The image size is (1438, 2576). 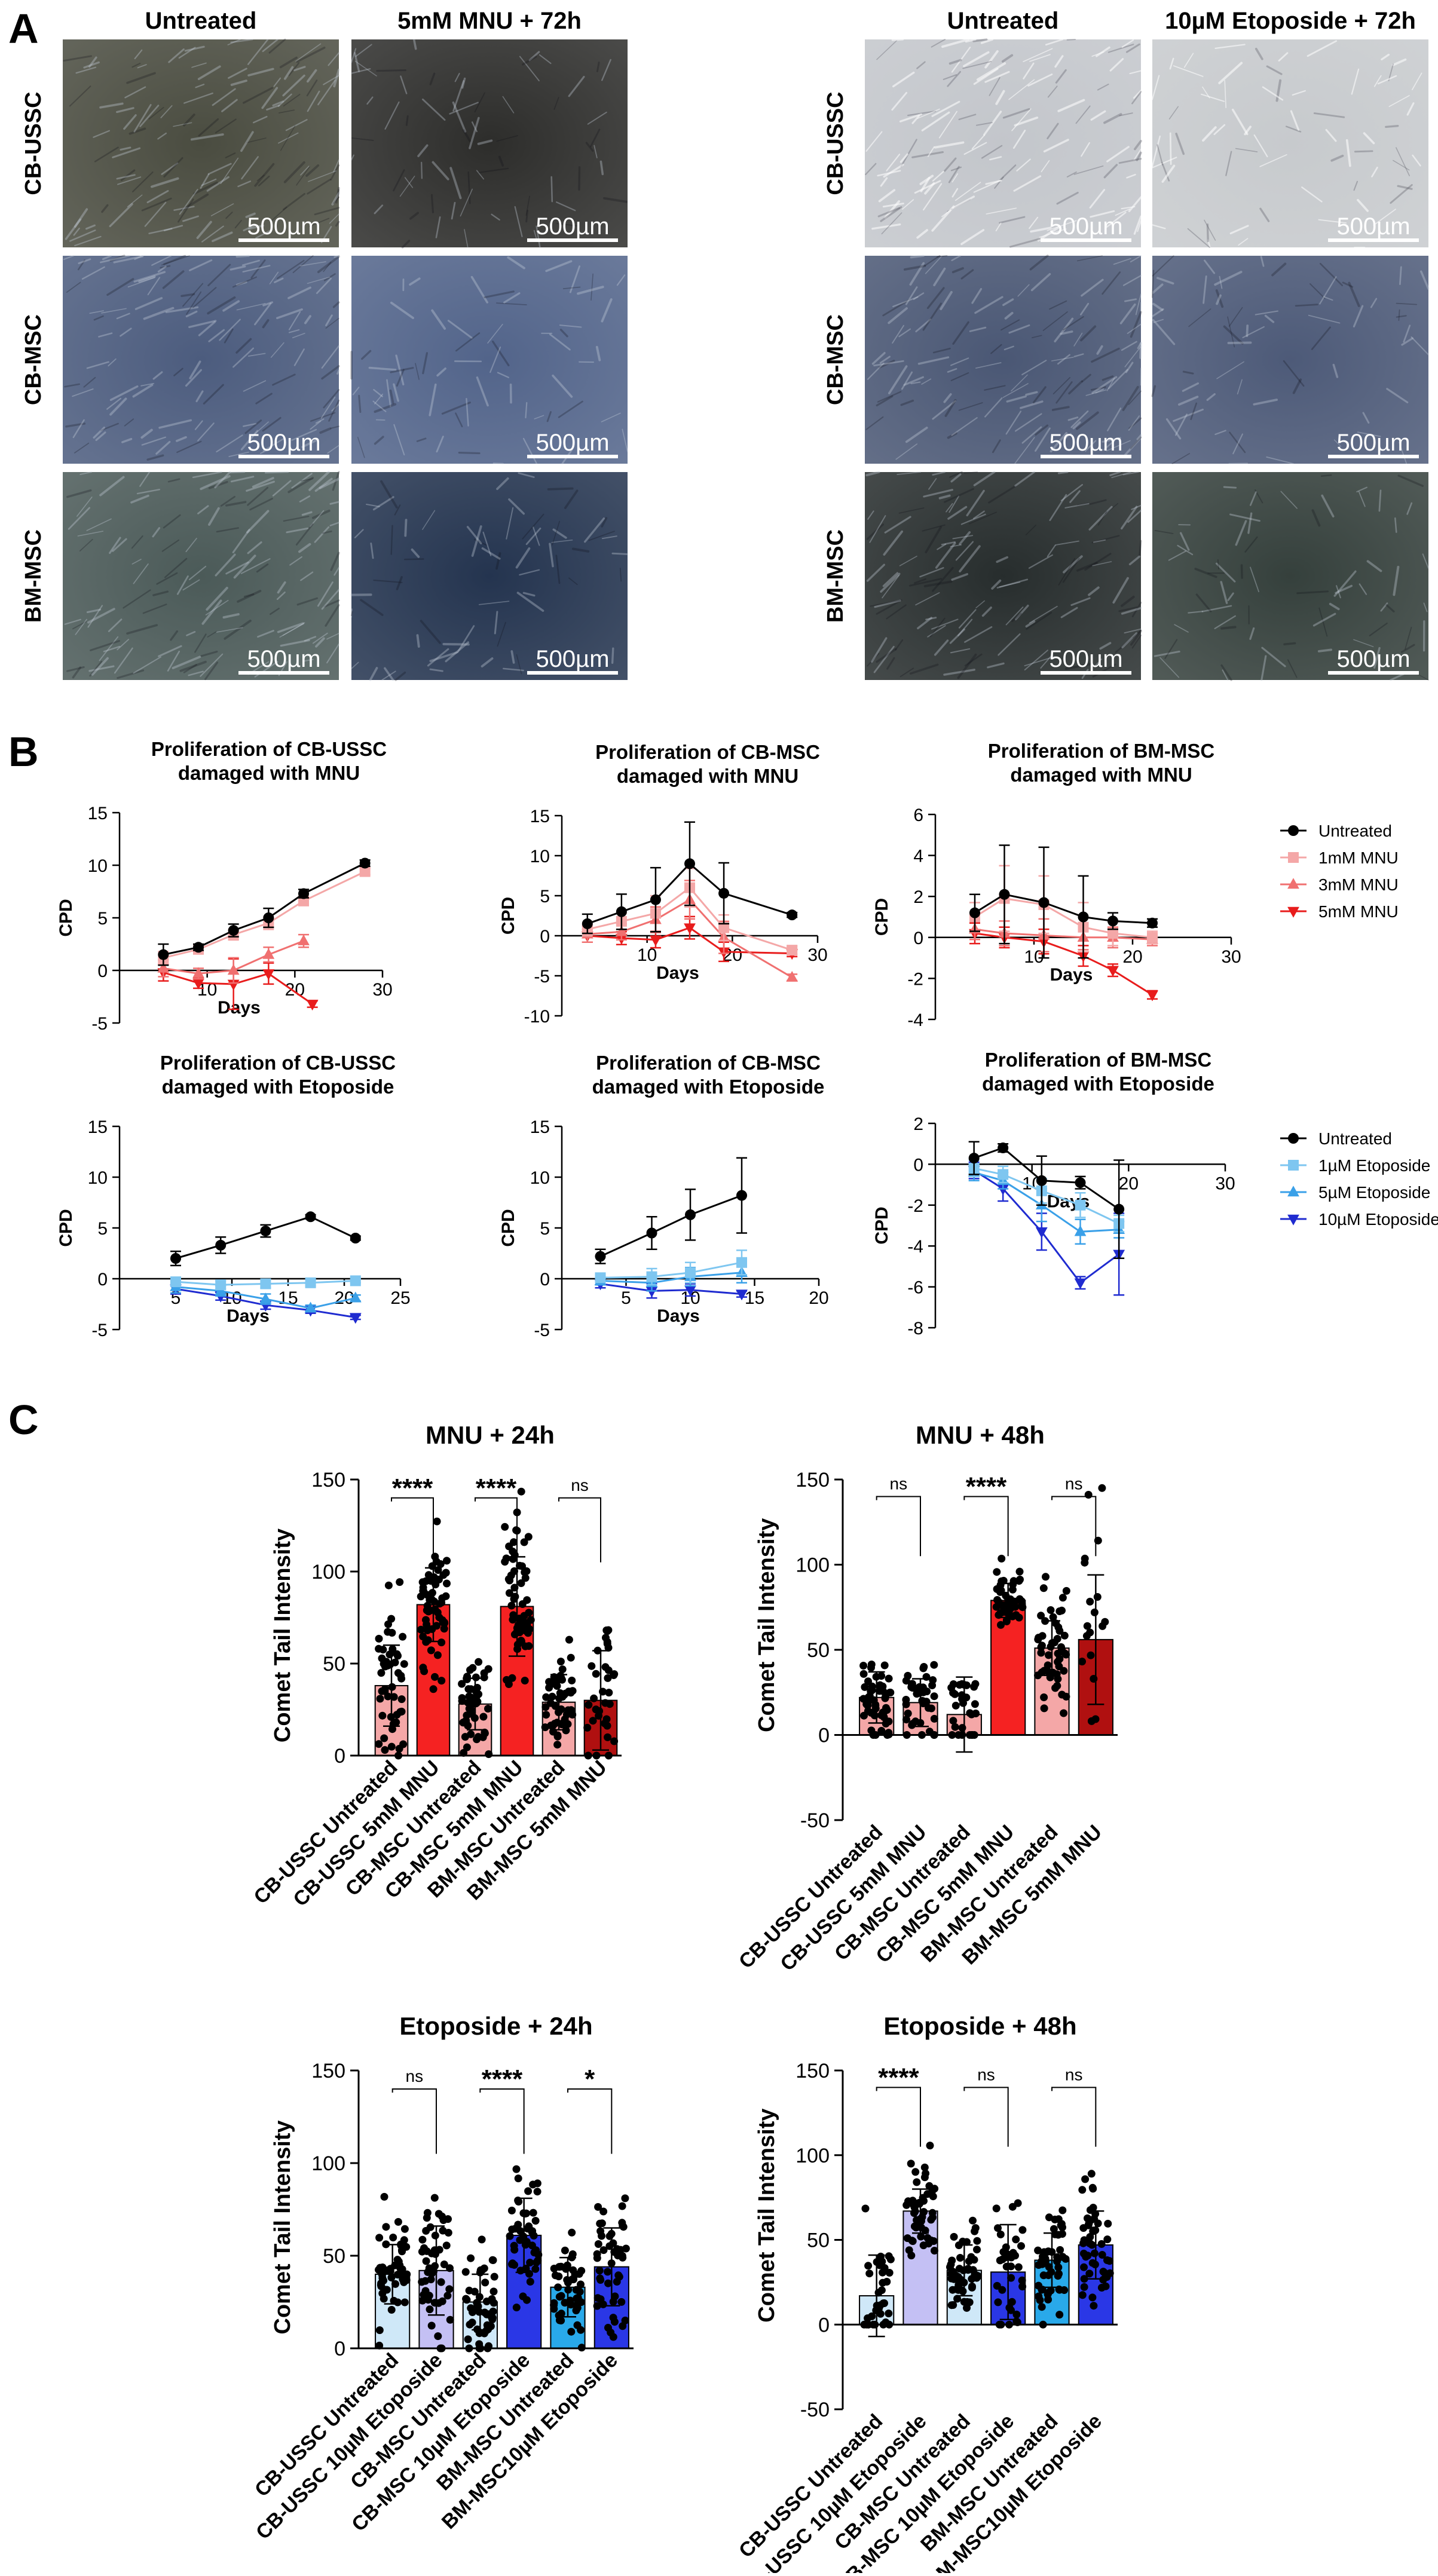 What do you see at coordinates (1359, 884) in the screenshot?
I see `legend-label: 3mM MNU` at bounding box center [1359, 884].